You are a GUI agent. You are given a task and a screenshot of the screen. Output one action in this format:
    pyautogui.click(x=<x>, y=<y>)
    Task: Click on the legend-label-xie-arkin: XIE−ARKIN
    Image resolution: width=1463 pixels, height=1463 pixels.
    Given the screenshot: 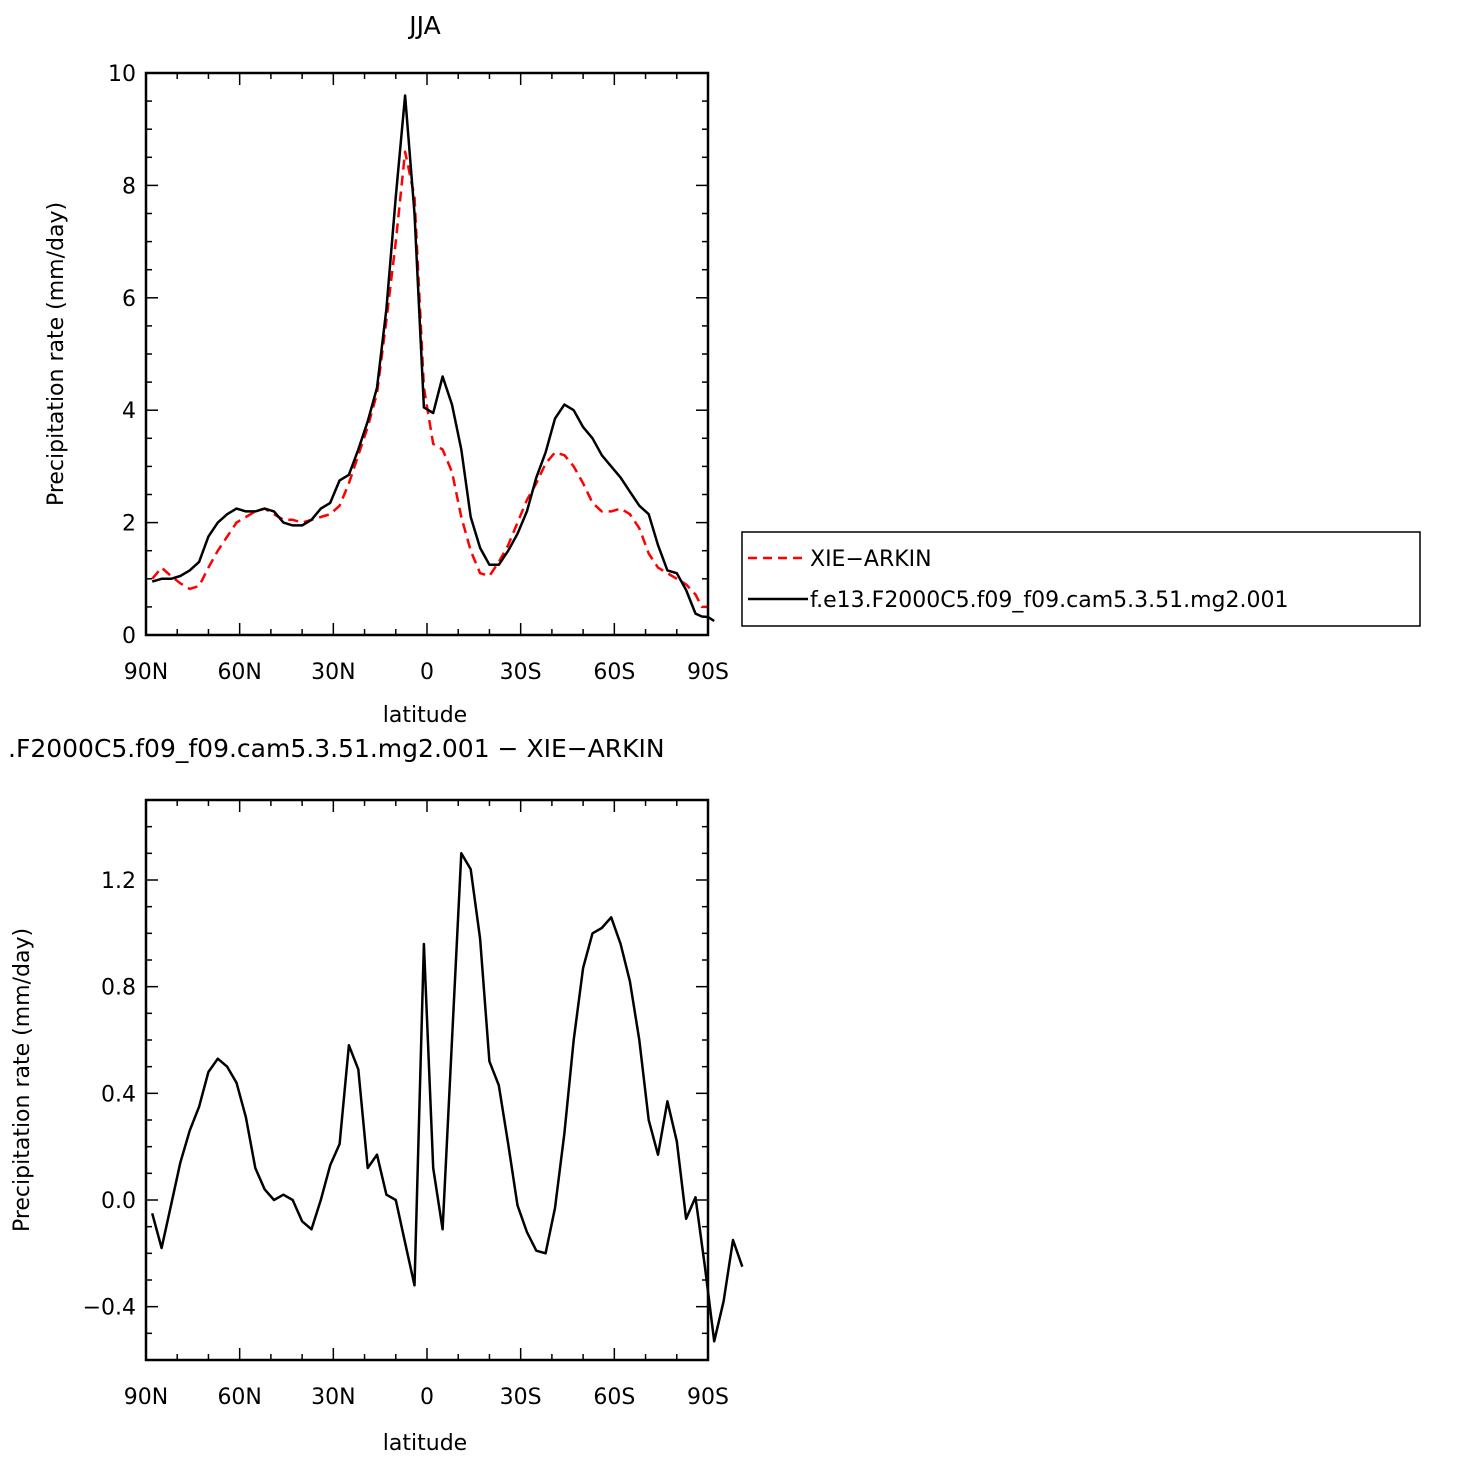 What is the action you would take?
    pyautogui.click(x=871, y=559)
    